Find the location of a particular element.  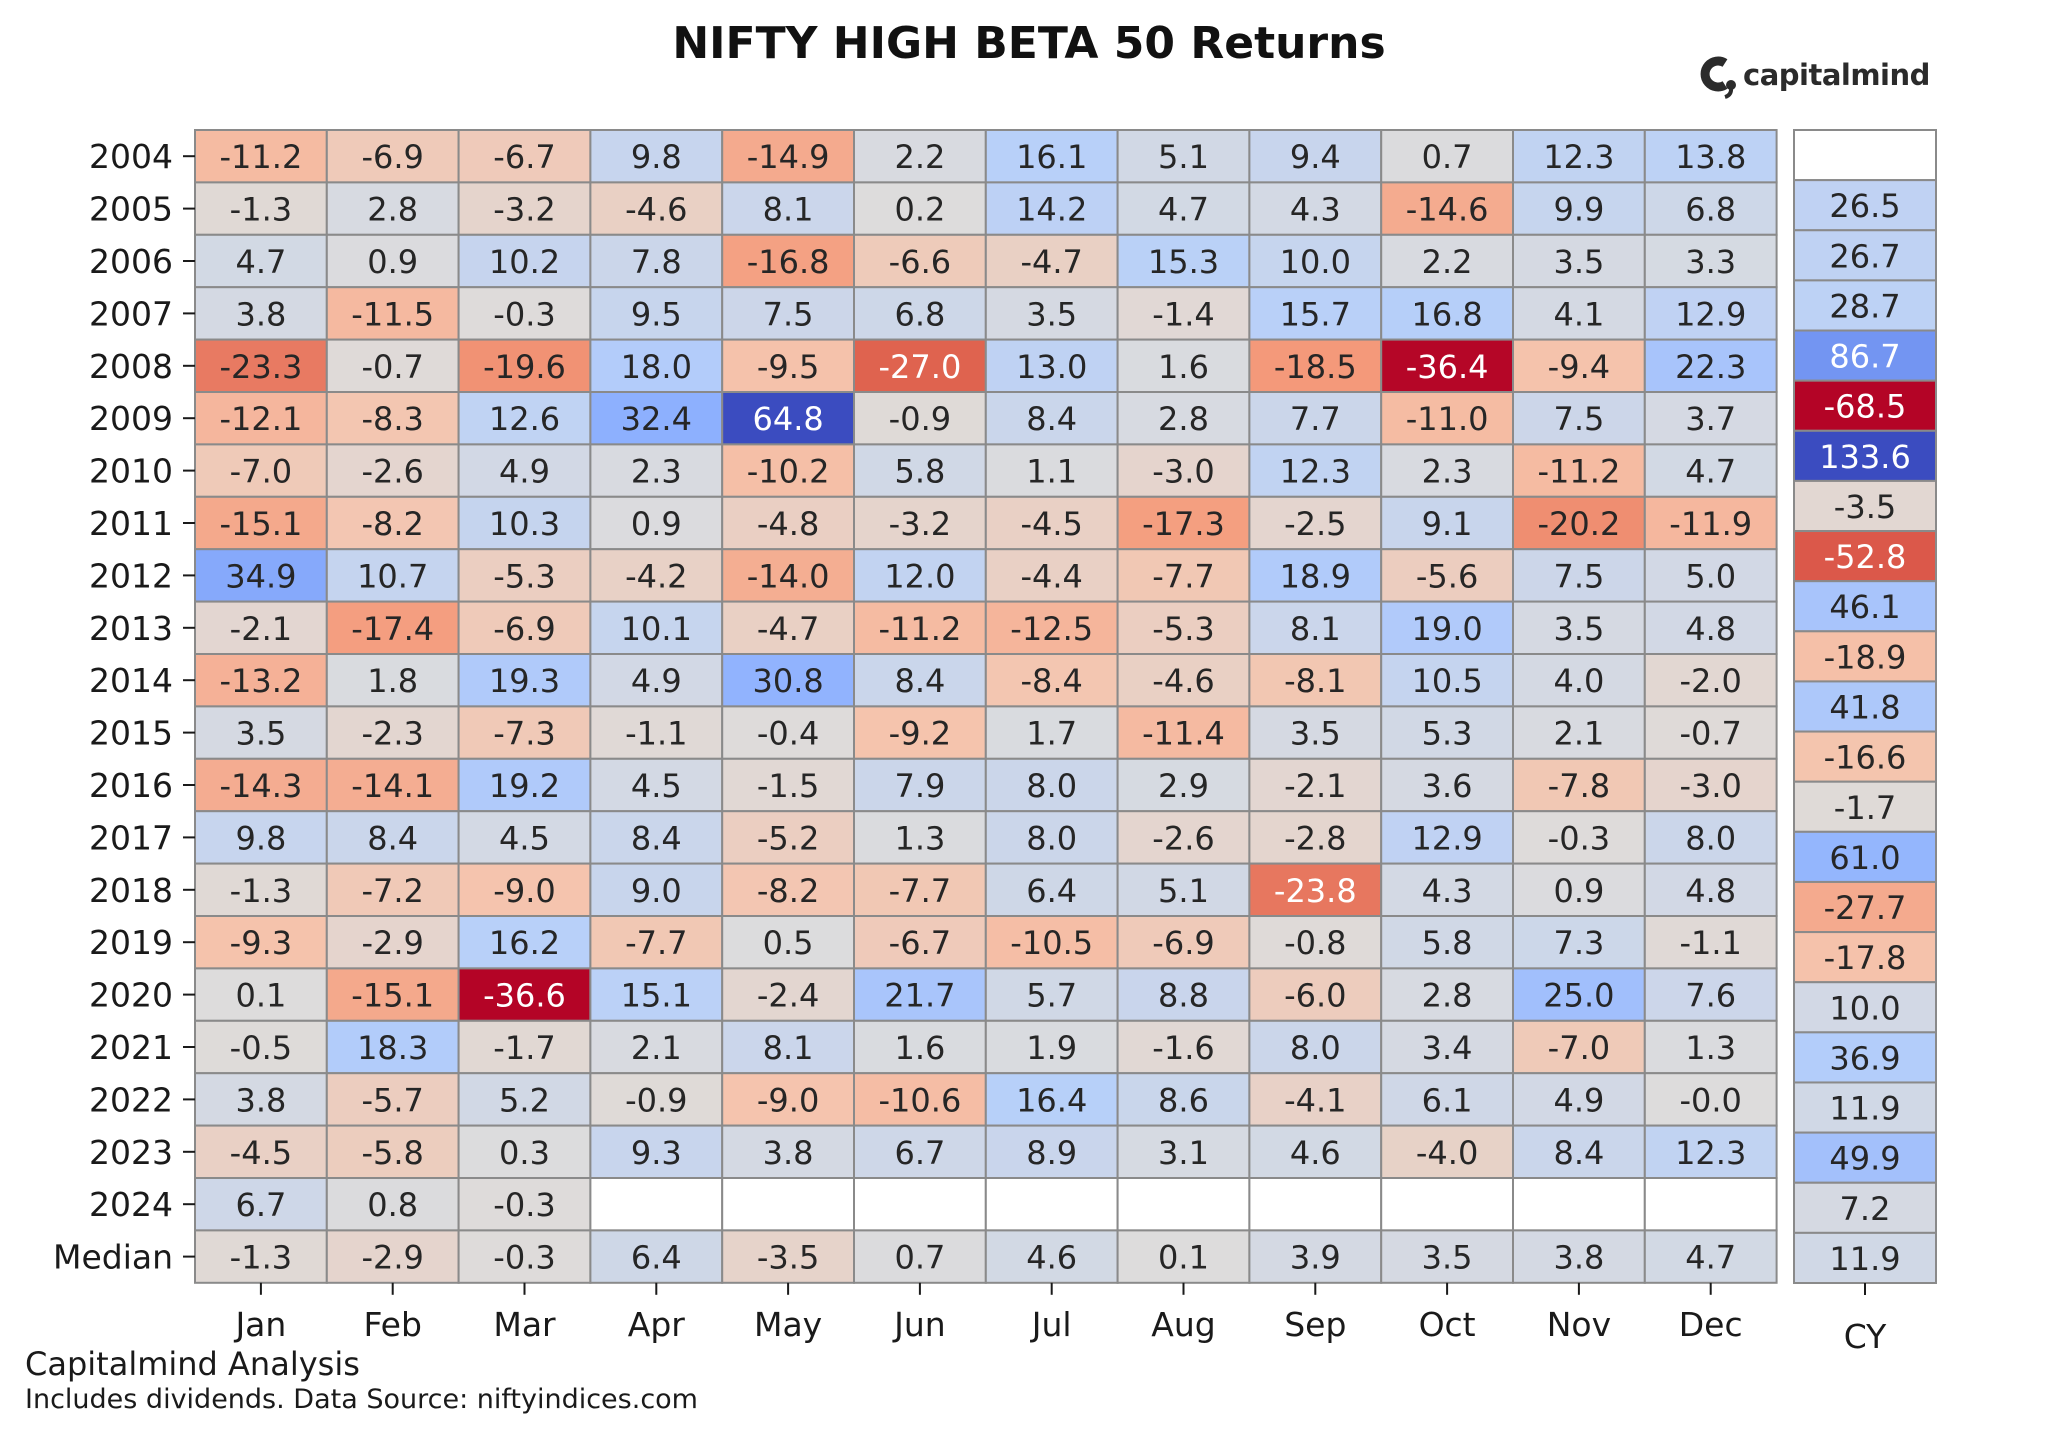

cell-2010-apr-label: 2.3 is located at coordinates (656, 472).